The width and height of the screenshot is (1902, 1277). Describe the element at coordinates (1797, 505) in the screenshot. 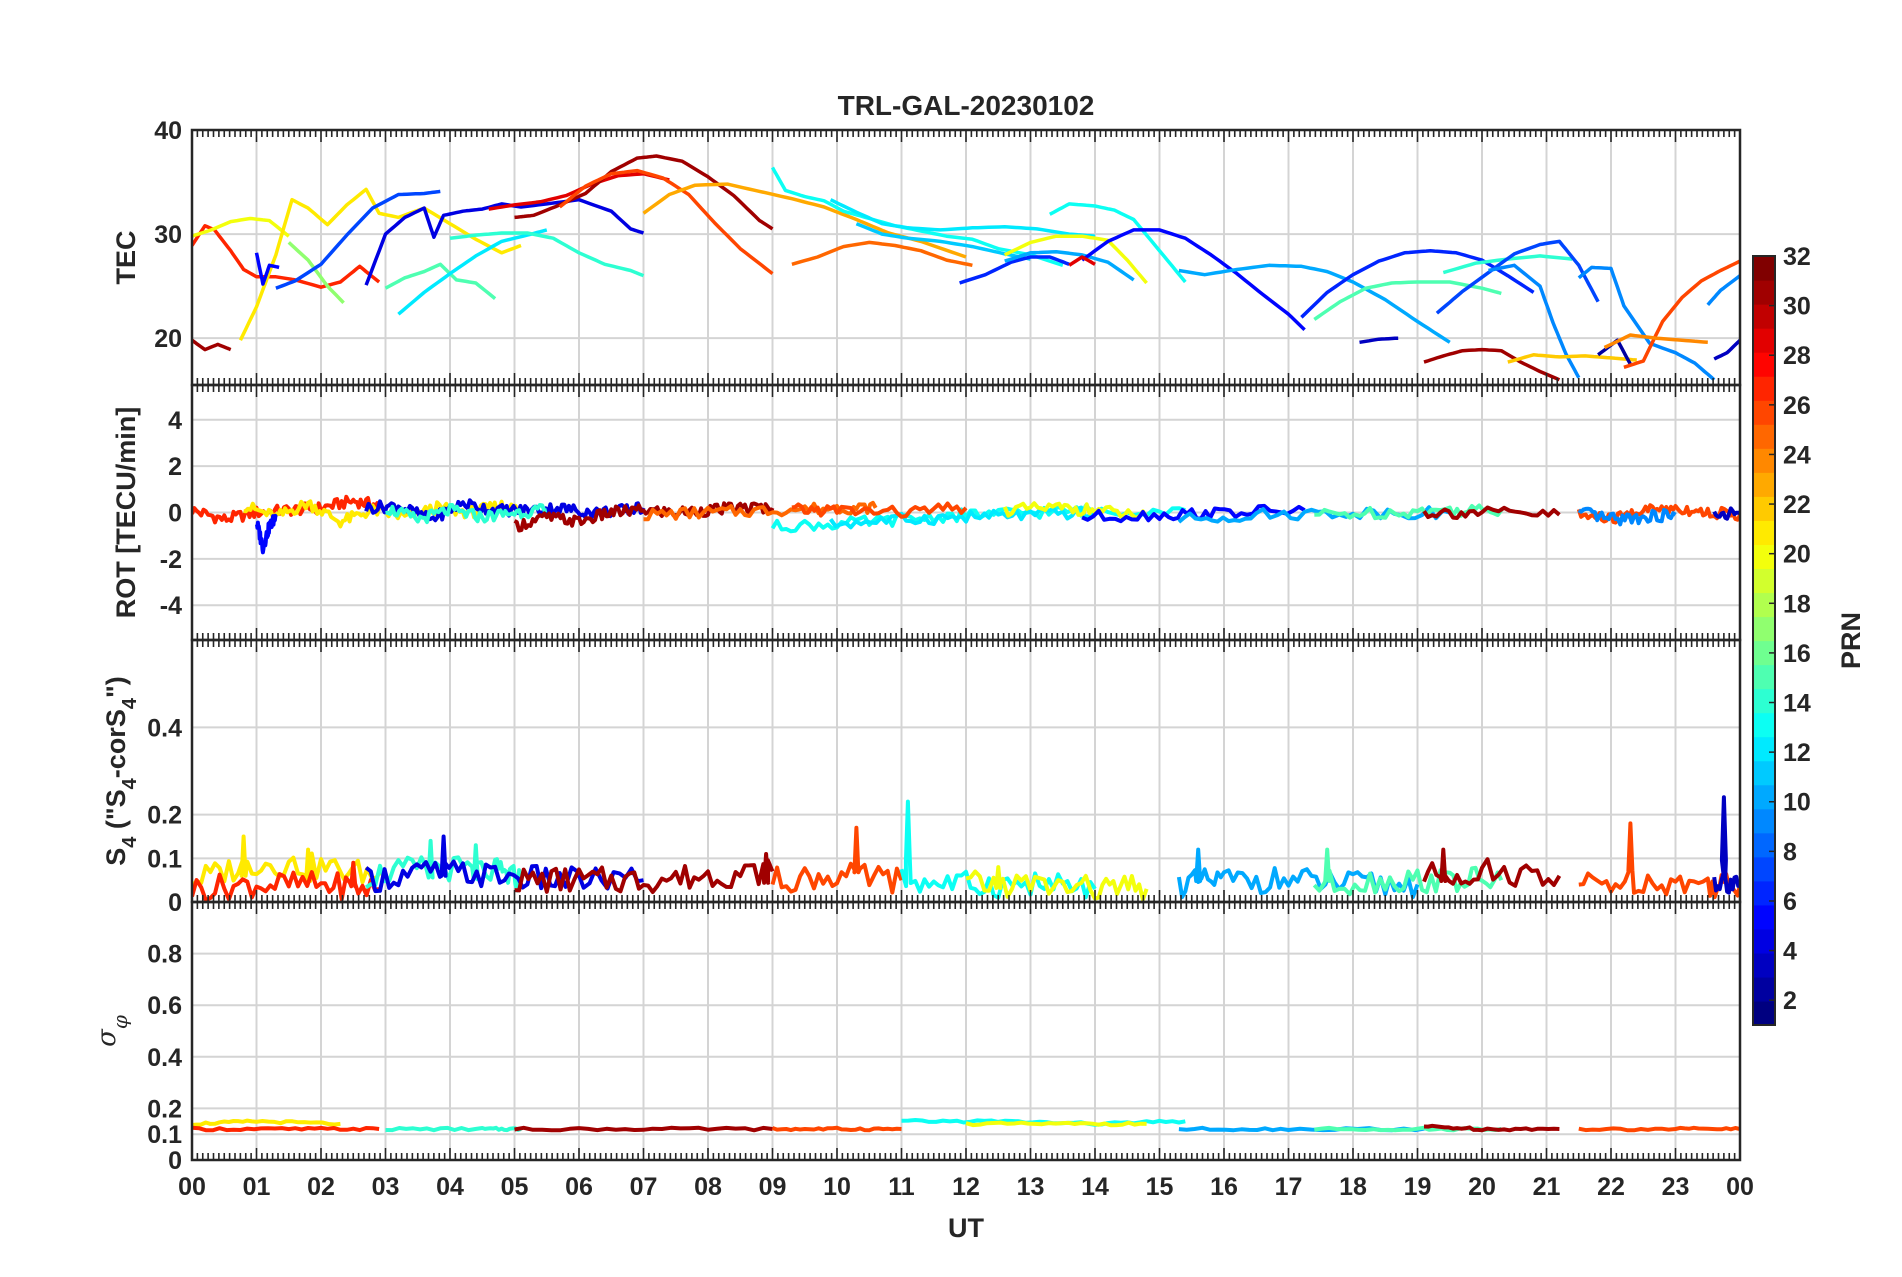

I see `colorbar-tick-label: 22` at that location.